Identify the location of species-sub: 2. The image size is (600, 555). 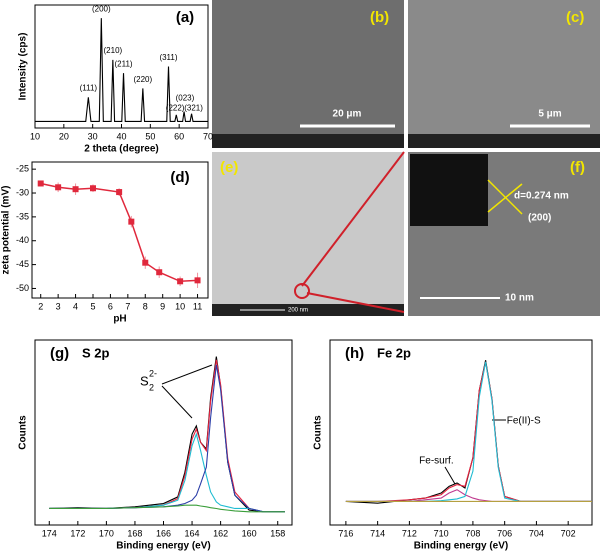
(151, 387).